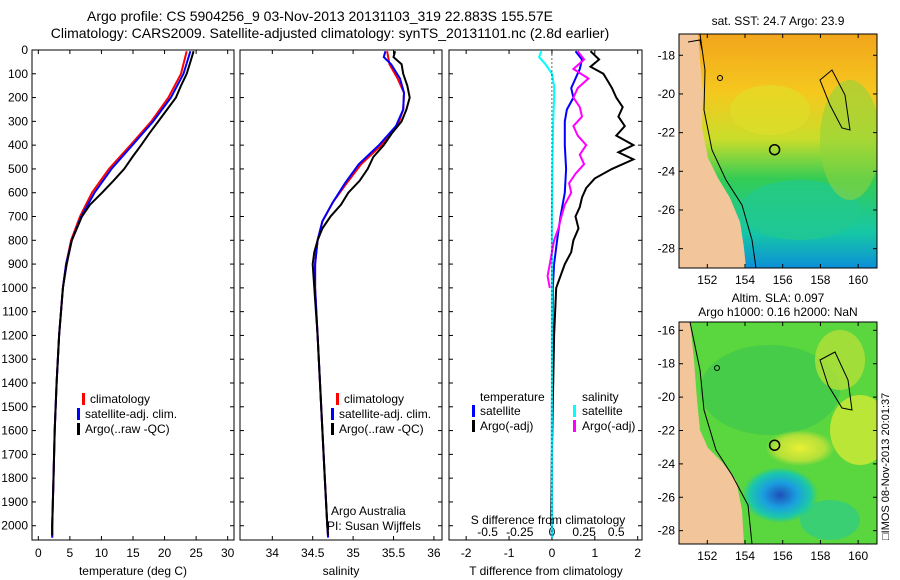 The image size is (900, 580). What do you see at coordinates (273, 553) in the screenshot?
I see `x-tick-label: 34` at bounding box center [273, 553].